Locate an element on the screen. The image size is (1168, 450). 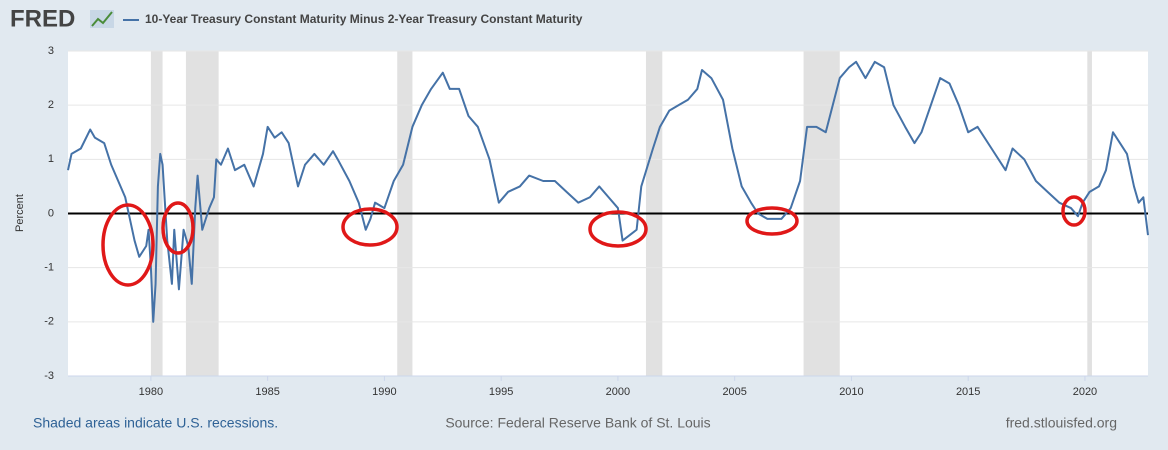
y-tick-label: 1 is located at coordinates (51, 159).